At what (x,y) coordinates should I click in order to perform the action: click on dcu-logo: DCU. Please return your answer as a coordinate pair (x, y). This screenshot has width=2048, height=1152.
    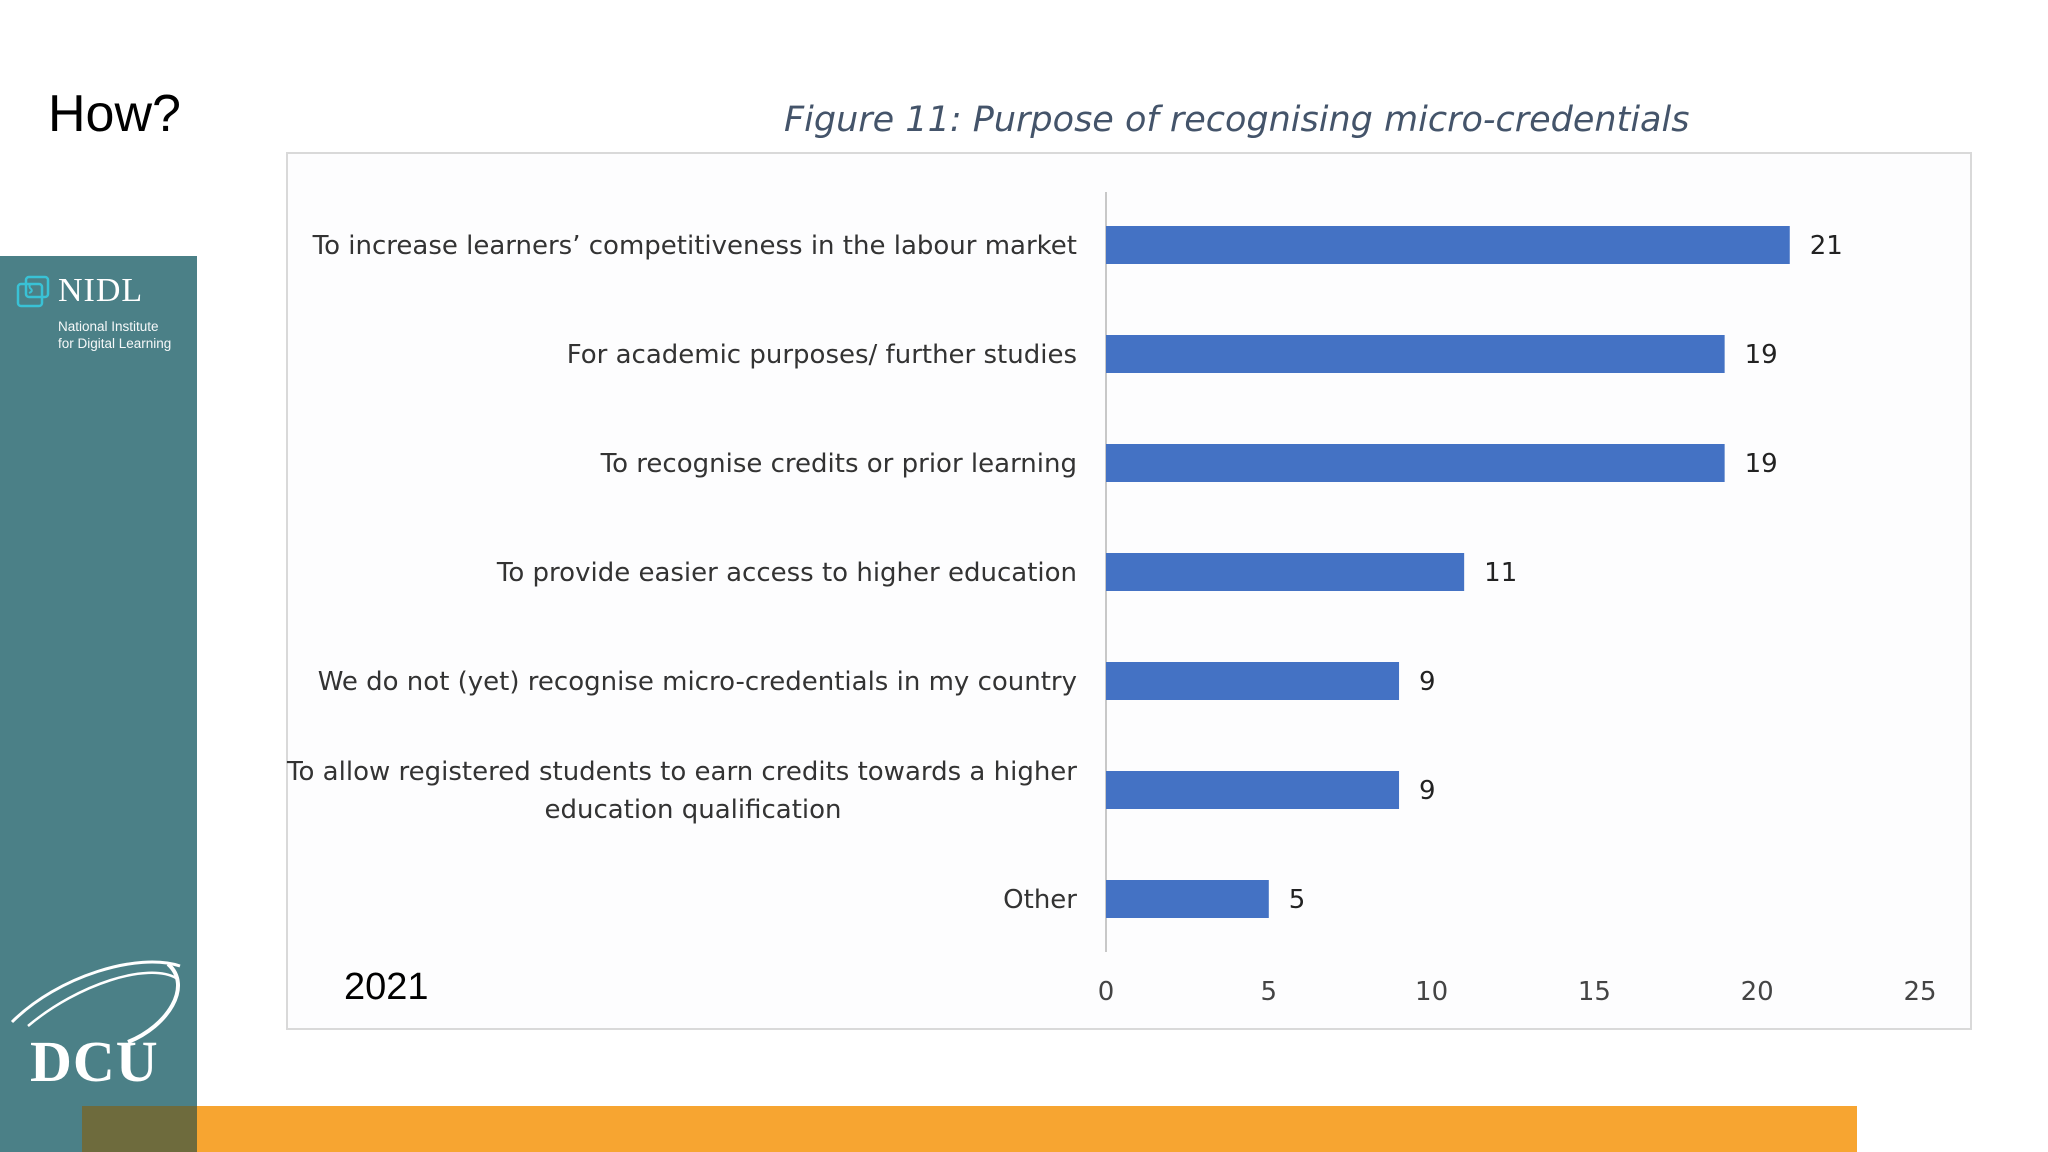
    Looking at the image, I should click on (98, 1026).